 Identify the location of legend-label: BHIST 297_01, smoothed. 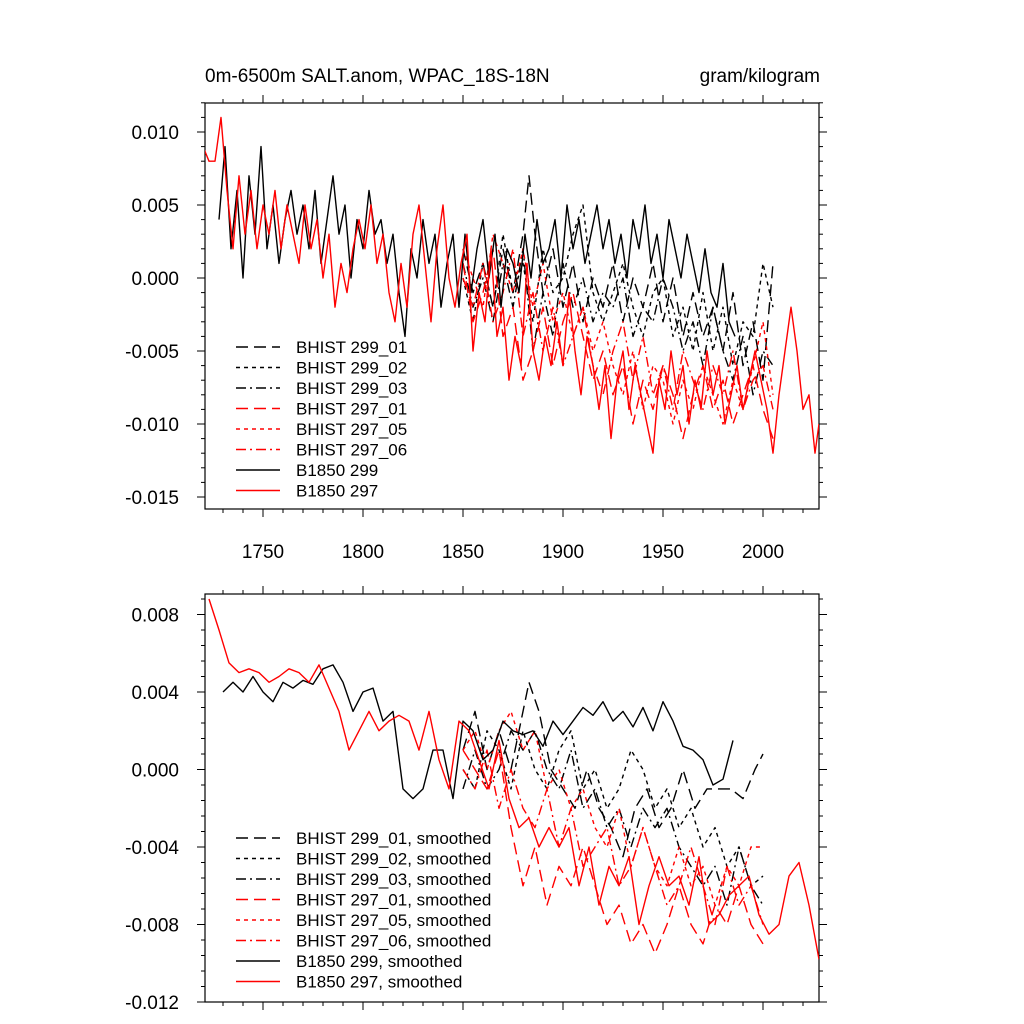
(393, 900).